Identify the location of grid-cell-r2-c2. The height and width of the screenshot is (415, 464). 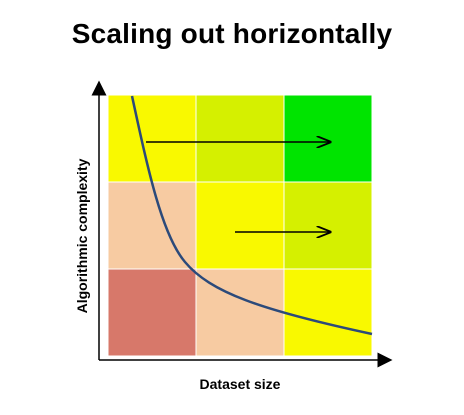
(240, 225).